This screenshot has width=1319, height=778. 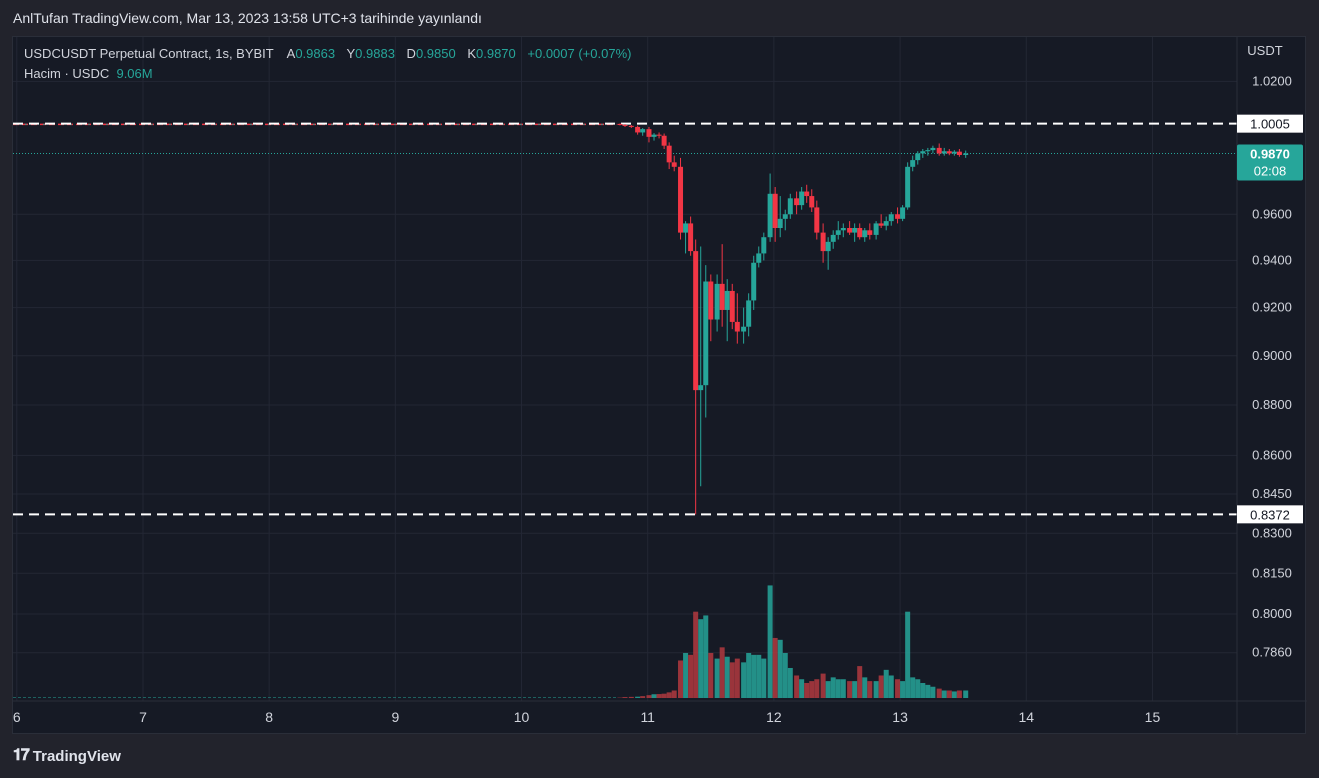 What do you see at coordinates (351, 53) in the screenshot?
I see `high-key: Y` at bounding box center [351, 53].